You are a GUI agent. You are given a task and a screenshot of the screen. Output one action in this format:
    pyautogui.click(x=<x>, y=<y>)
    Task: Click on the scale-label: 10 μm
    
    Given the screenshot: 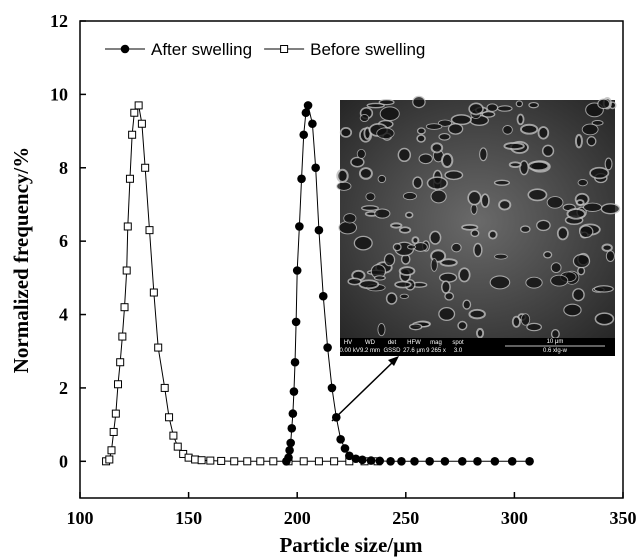 What is the action you would take?
    pyautogui.click(x=555, y=342)
    